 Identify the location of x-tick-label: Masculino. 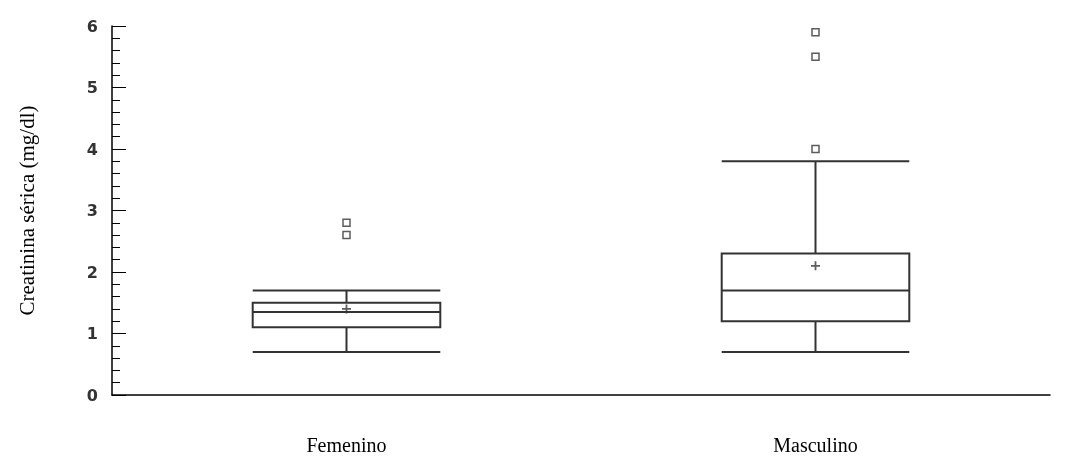
(815, 445).